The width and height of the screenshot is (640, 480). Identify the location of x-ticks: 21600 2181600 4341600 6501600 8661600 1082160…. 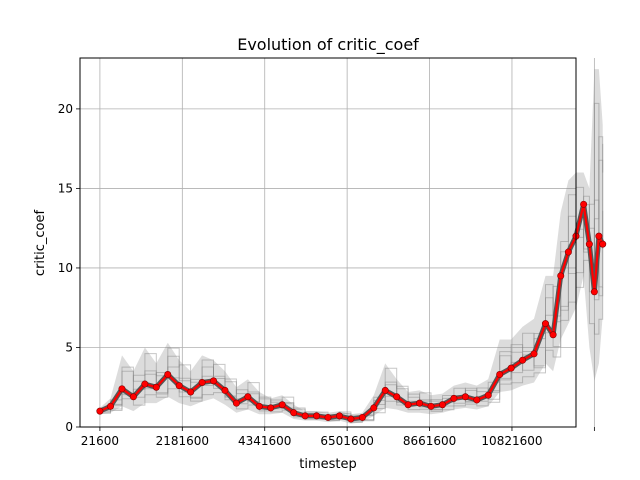
(338, 437).